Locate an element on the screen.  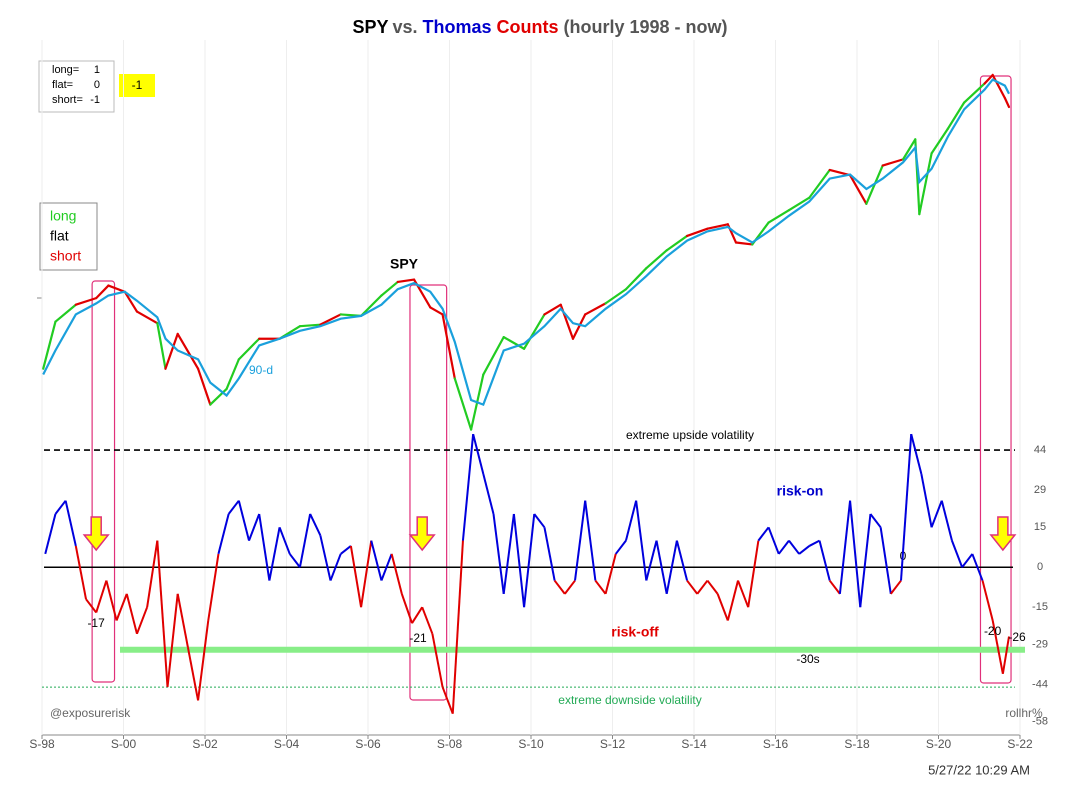
state-legend-box is located at coordinates (68, 236).